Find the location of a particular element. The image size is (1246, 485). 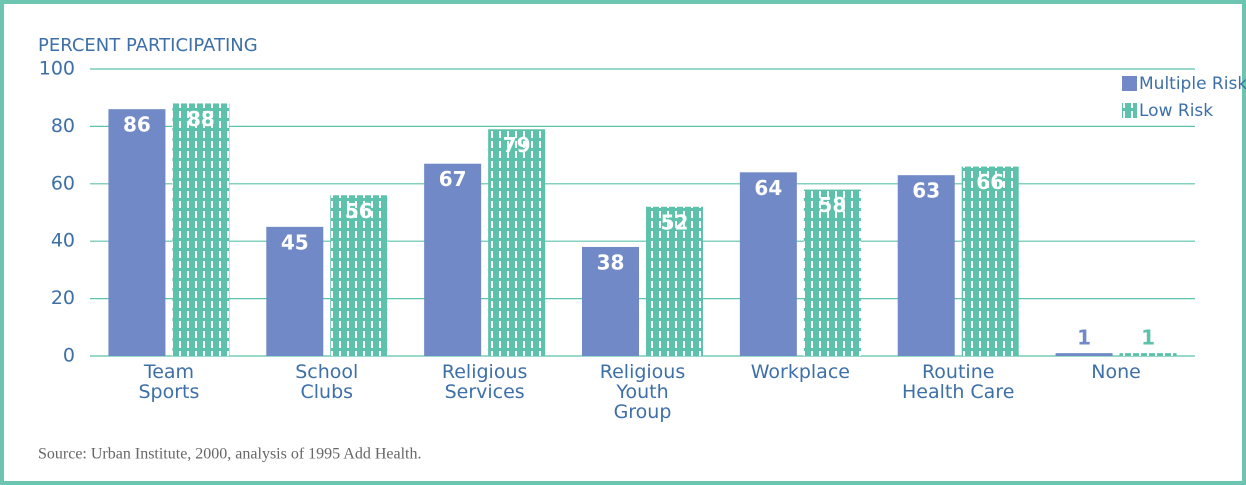

y-tick-label: 60 is located at coordinates (63, 183).